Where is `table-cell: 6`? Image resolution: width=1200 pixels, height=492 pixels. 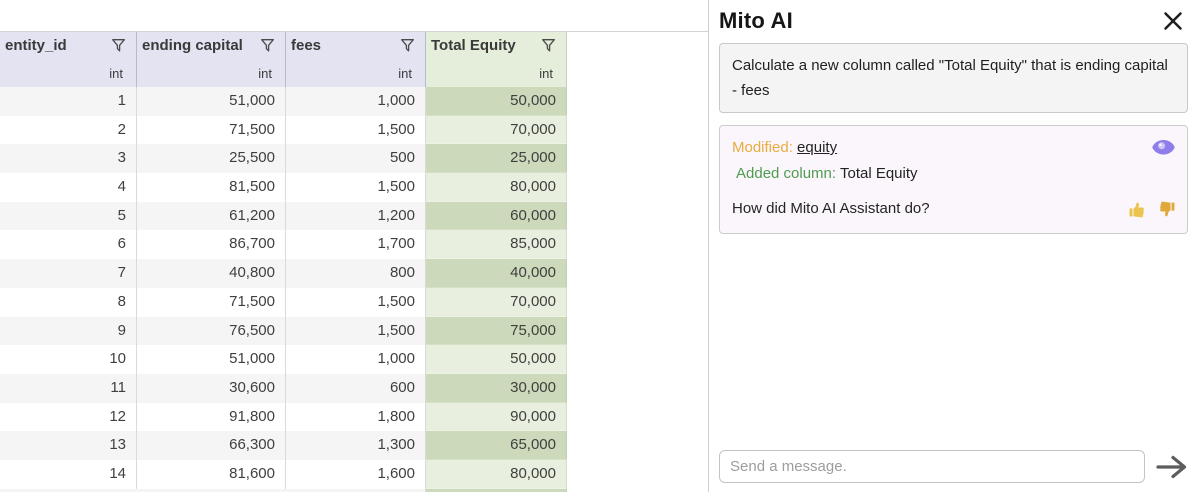 table-cell: 6 is located at coordinates (68, 245).